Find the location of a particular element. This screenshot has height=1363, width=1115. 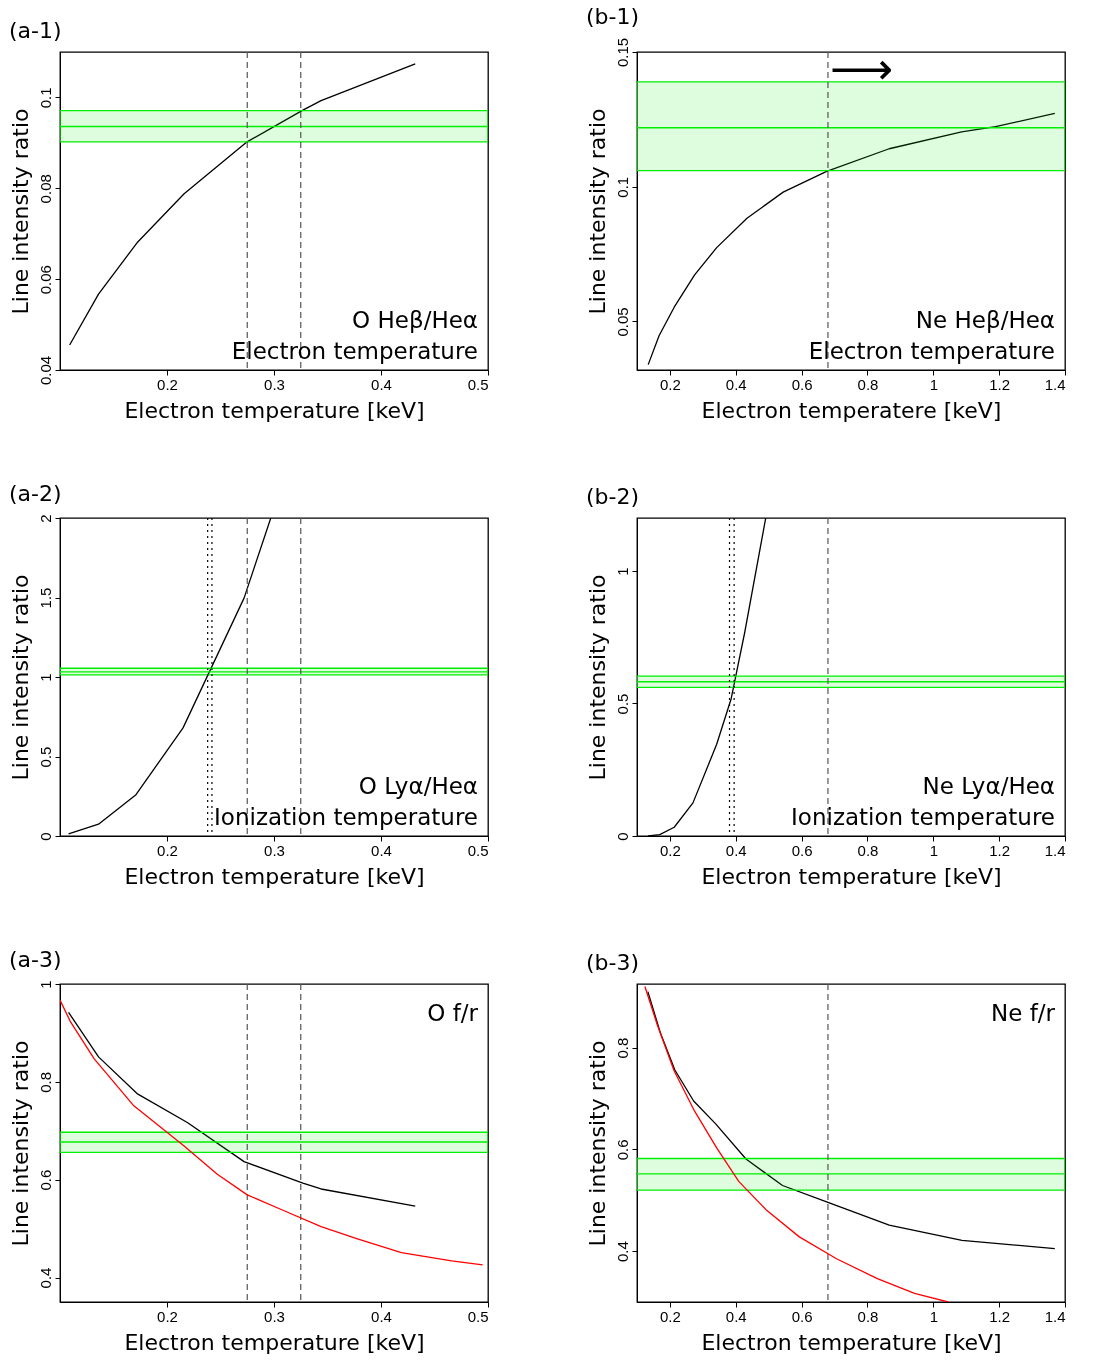

annotation: O Lyα/Heα is located at coordinates (418, 786).